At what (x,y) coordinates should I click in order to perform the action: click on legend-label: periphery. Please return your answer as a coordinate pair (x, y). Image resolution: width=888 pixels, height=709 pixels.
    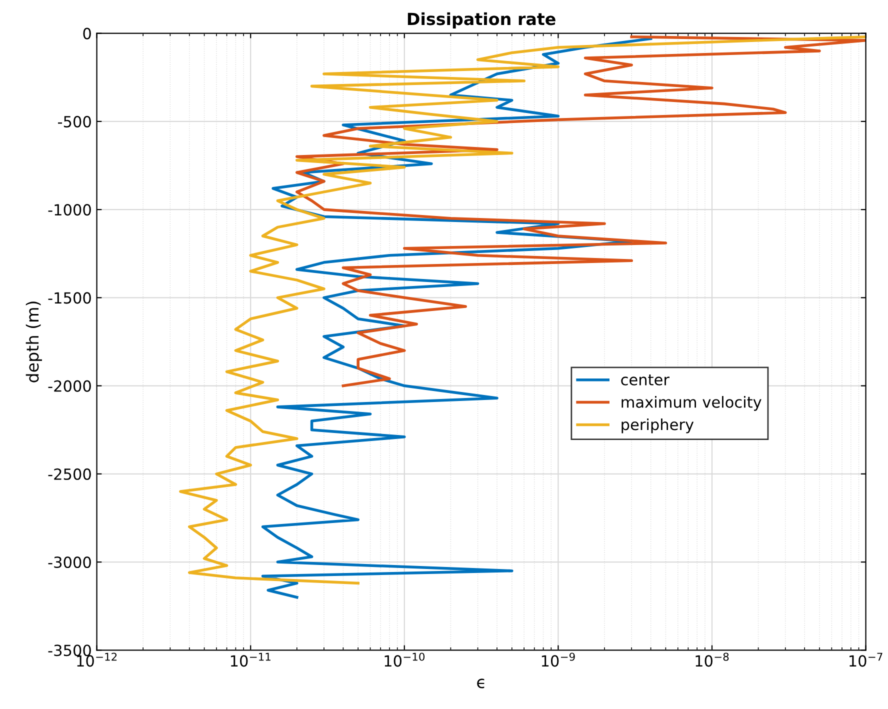
    Looking at the image, I should click on (658, 426).